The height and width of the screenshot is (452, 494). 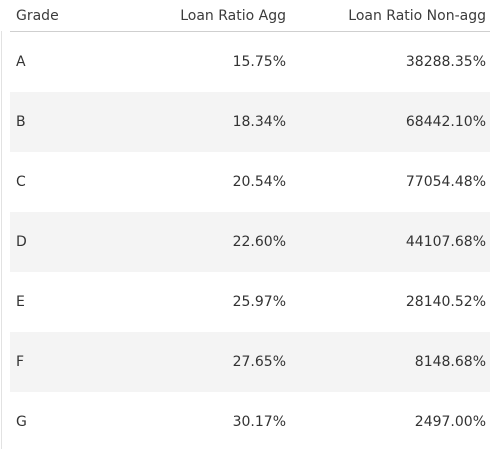 I want to click on cell-loan-ratio-non-agg: 38288.35%, so click(x=445, y=62).